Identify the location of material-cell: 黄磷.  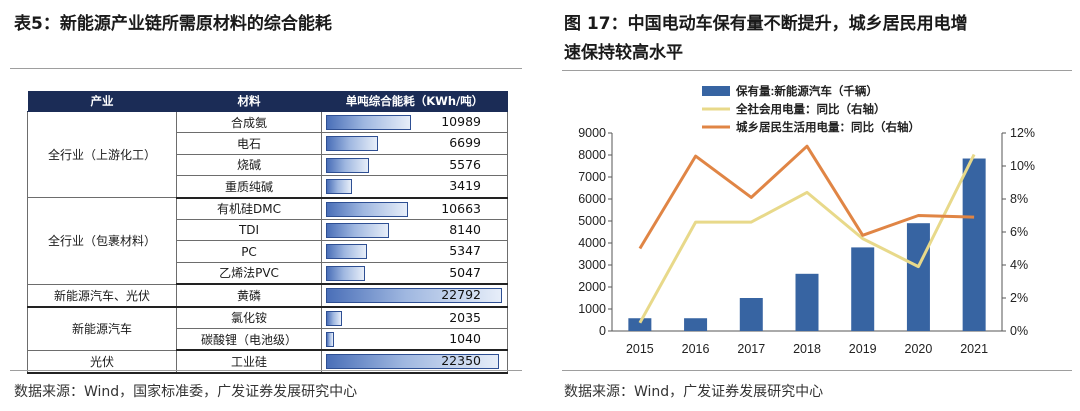
(249, 296).